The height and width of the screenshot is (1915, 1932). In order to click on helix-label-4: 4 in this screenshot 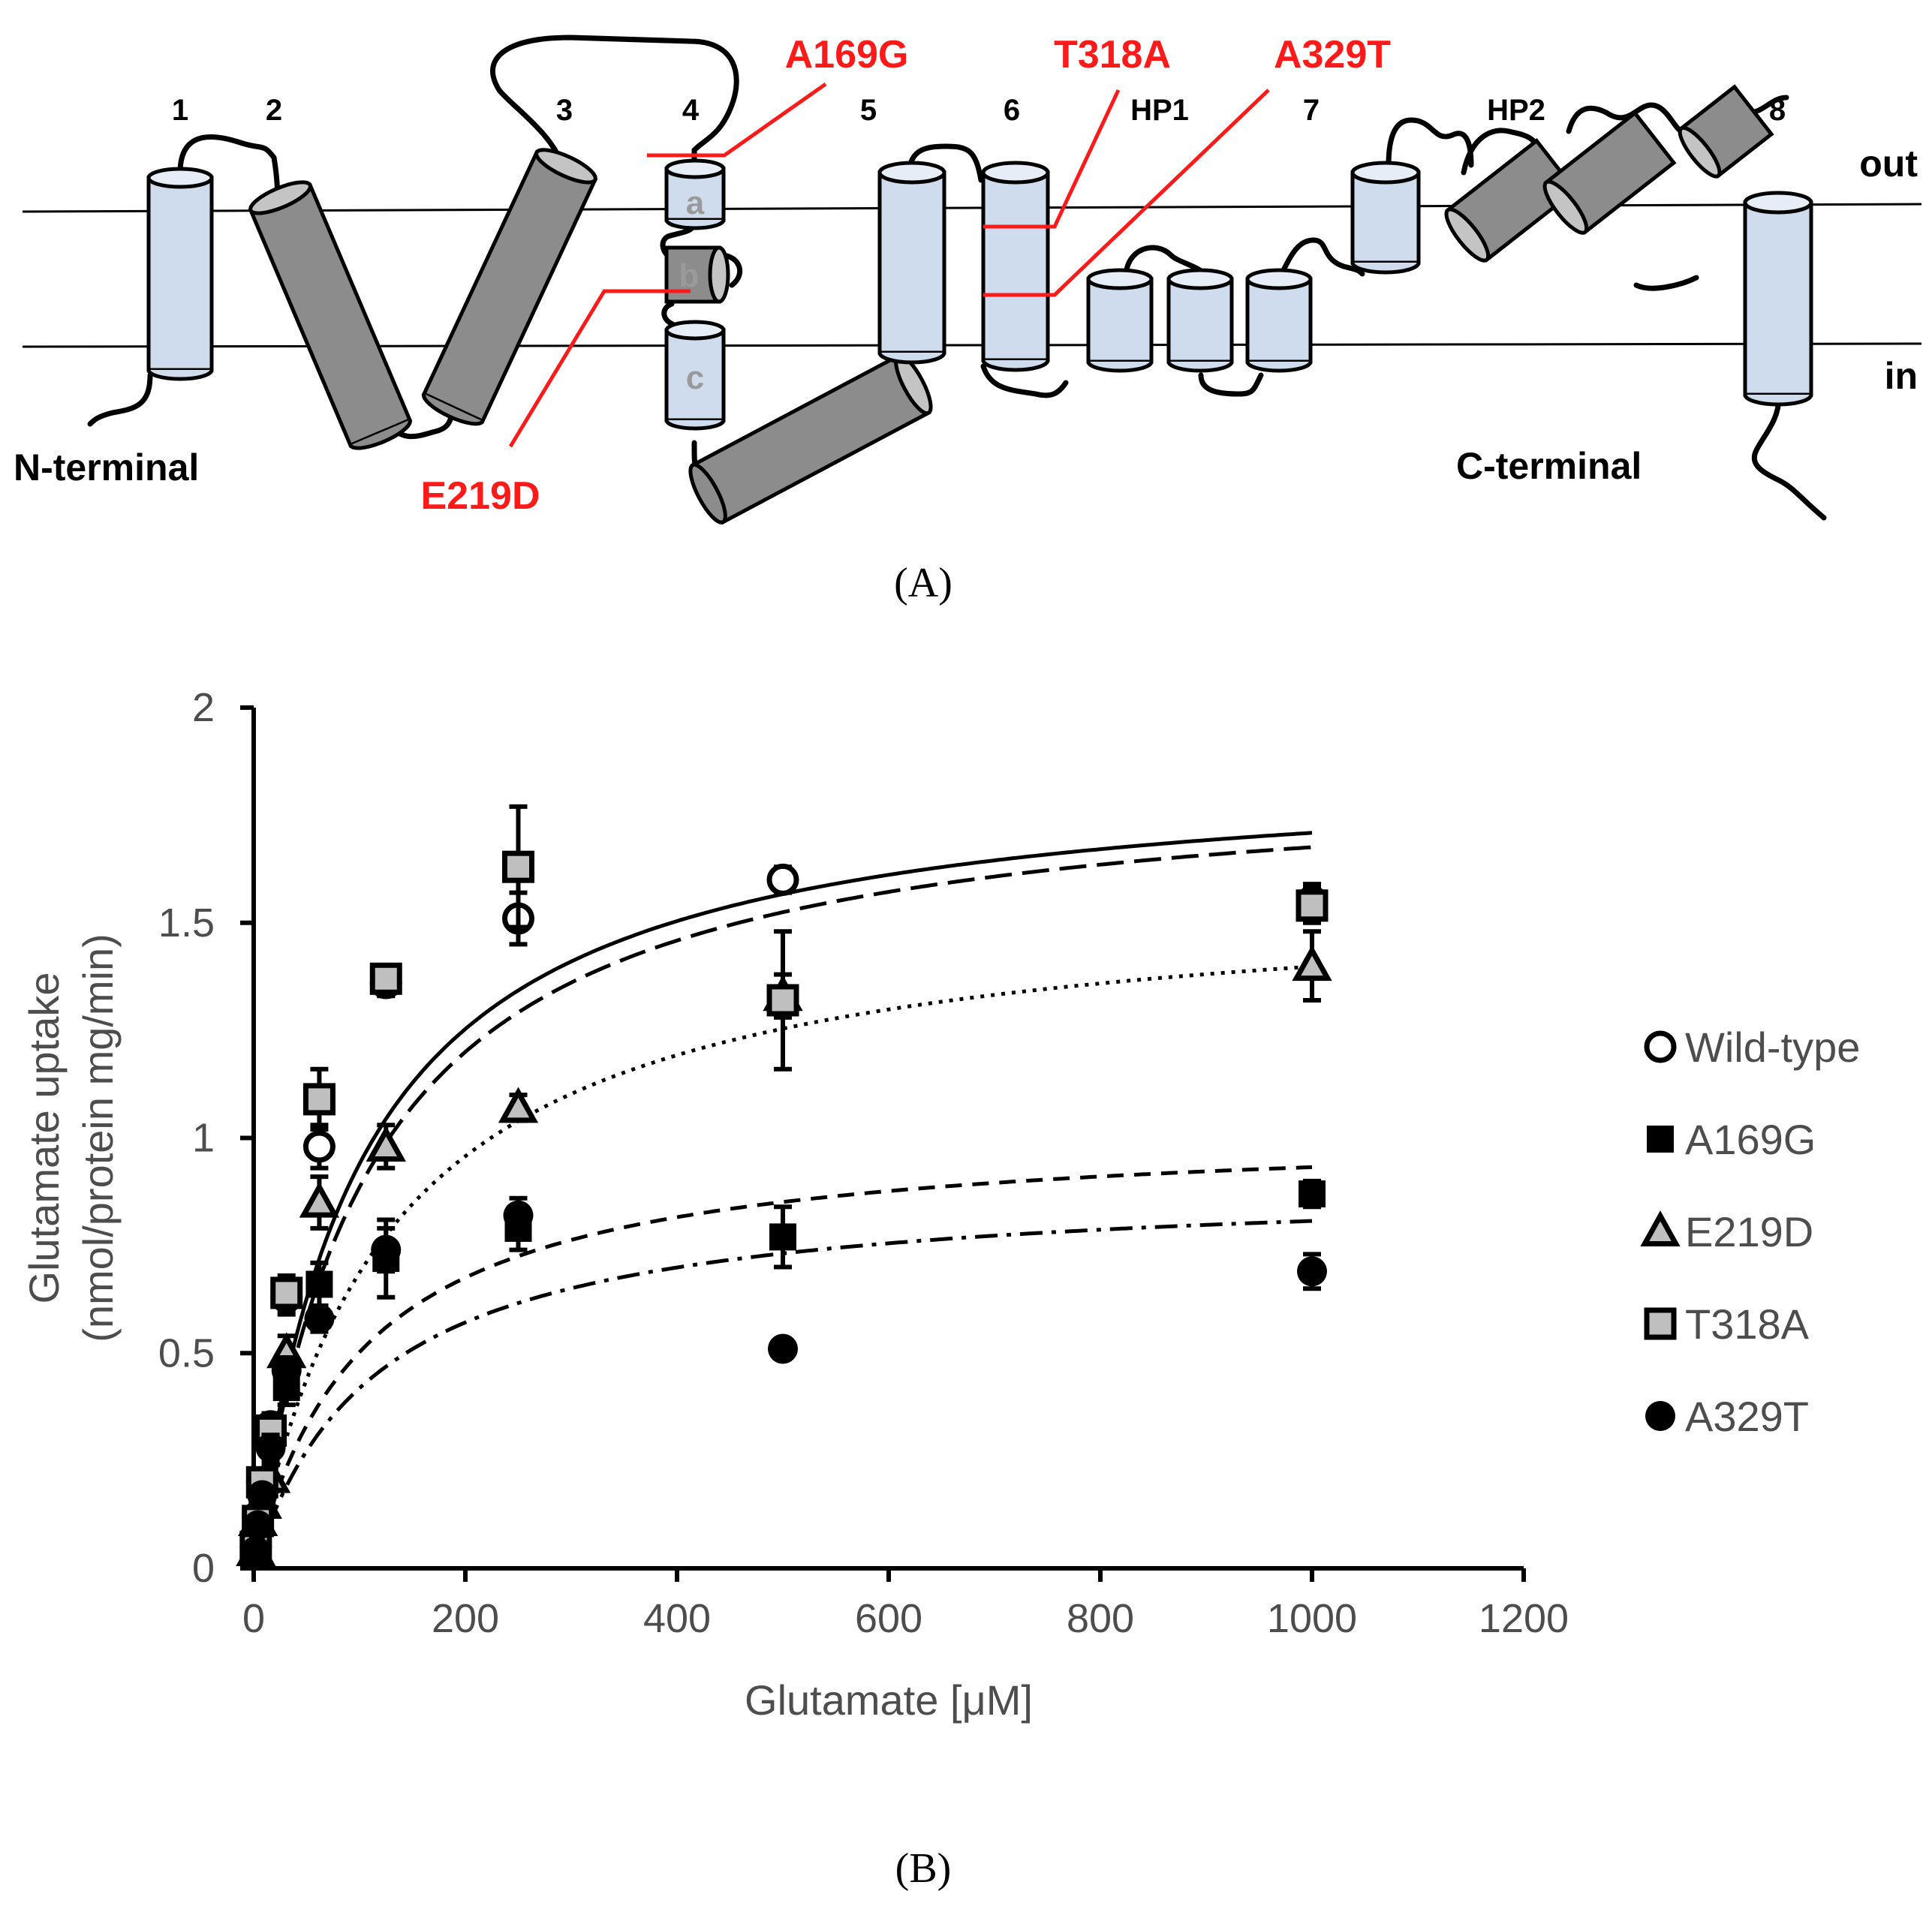, I will do `click(691, 110)`.